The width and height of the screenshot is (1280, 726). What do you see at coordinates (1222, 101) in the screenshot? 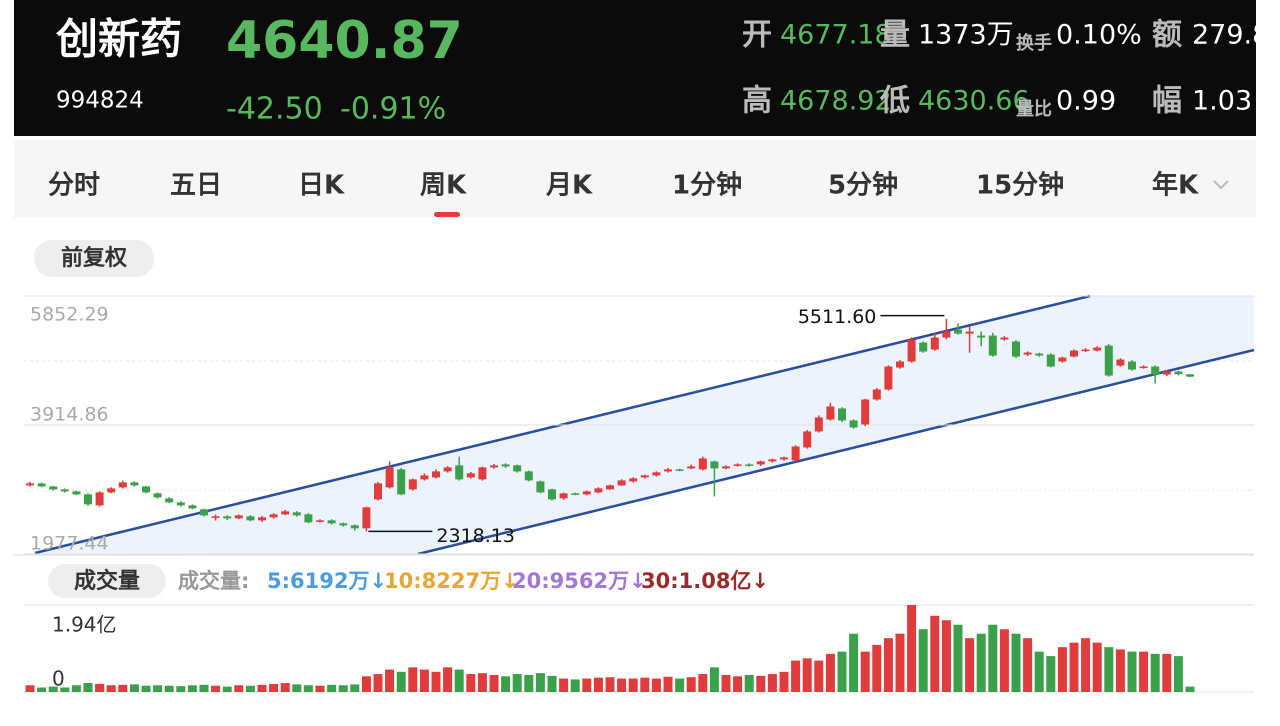
I see `stat-value: 1.03` at bounding box center [1222, 101].